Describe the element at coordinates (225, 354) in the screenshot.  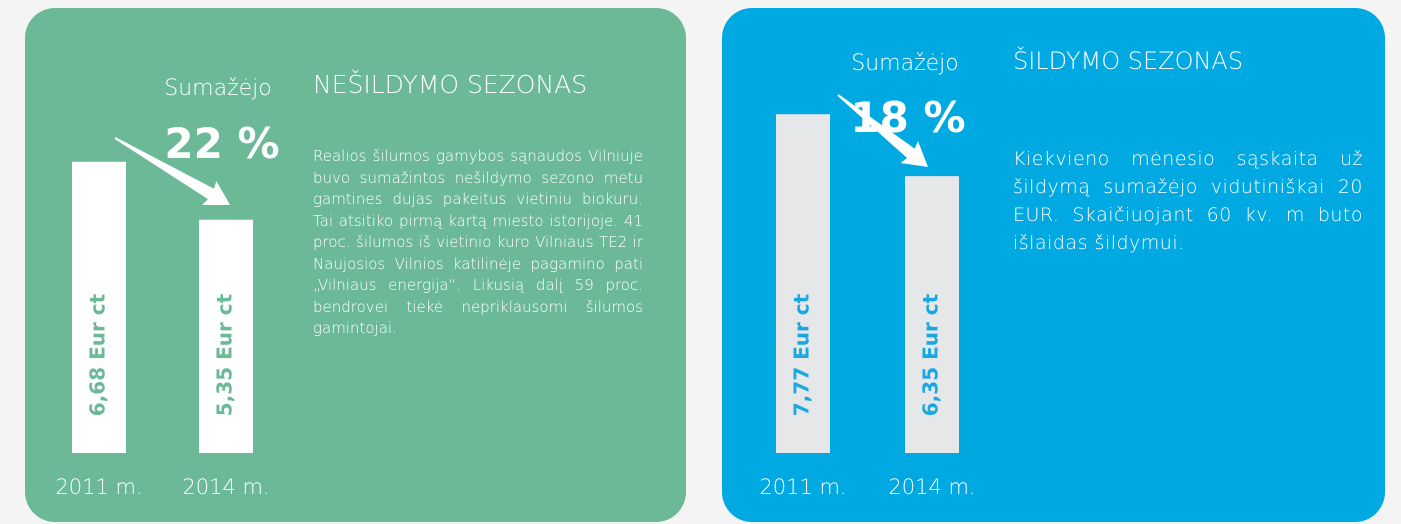
I see `value-label: 5,35 Eur ct` at that location.